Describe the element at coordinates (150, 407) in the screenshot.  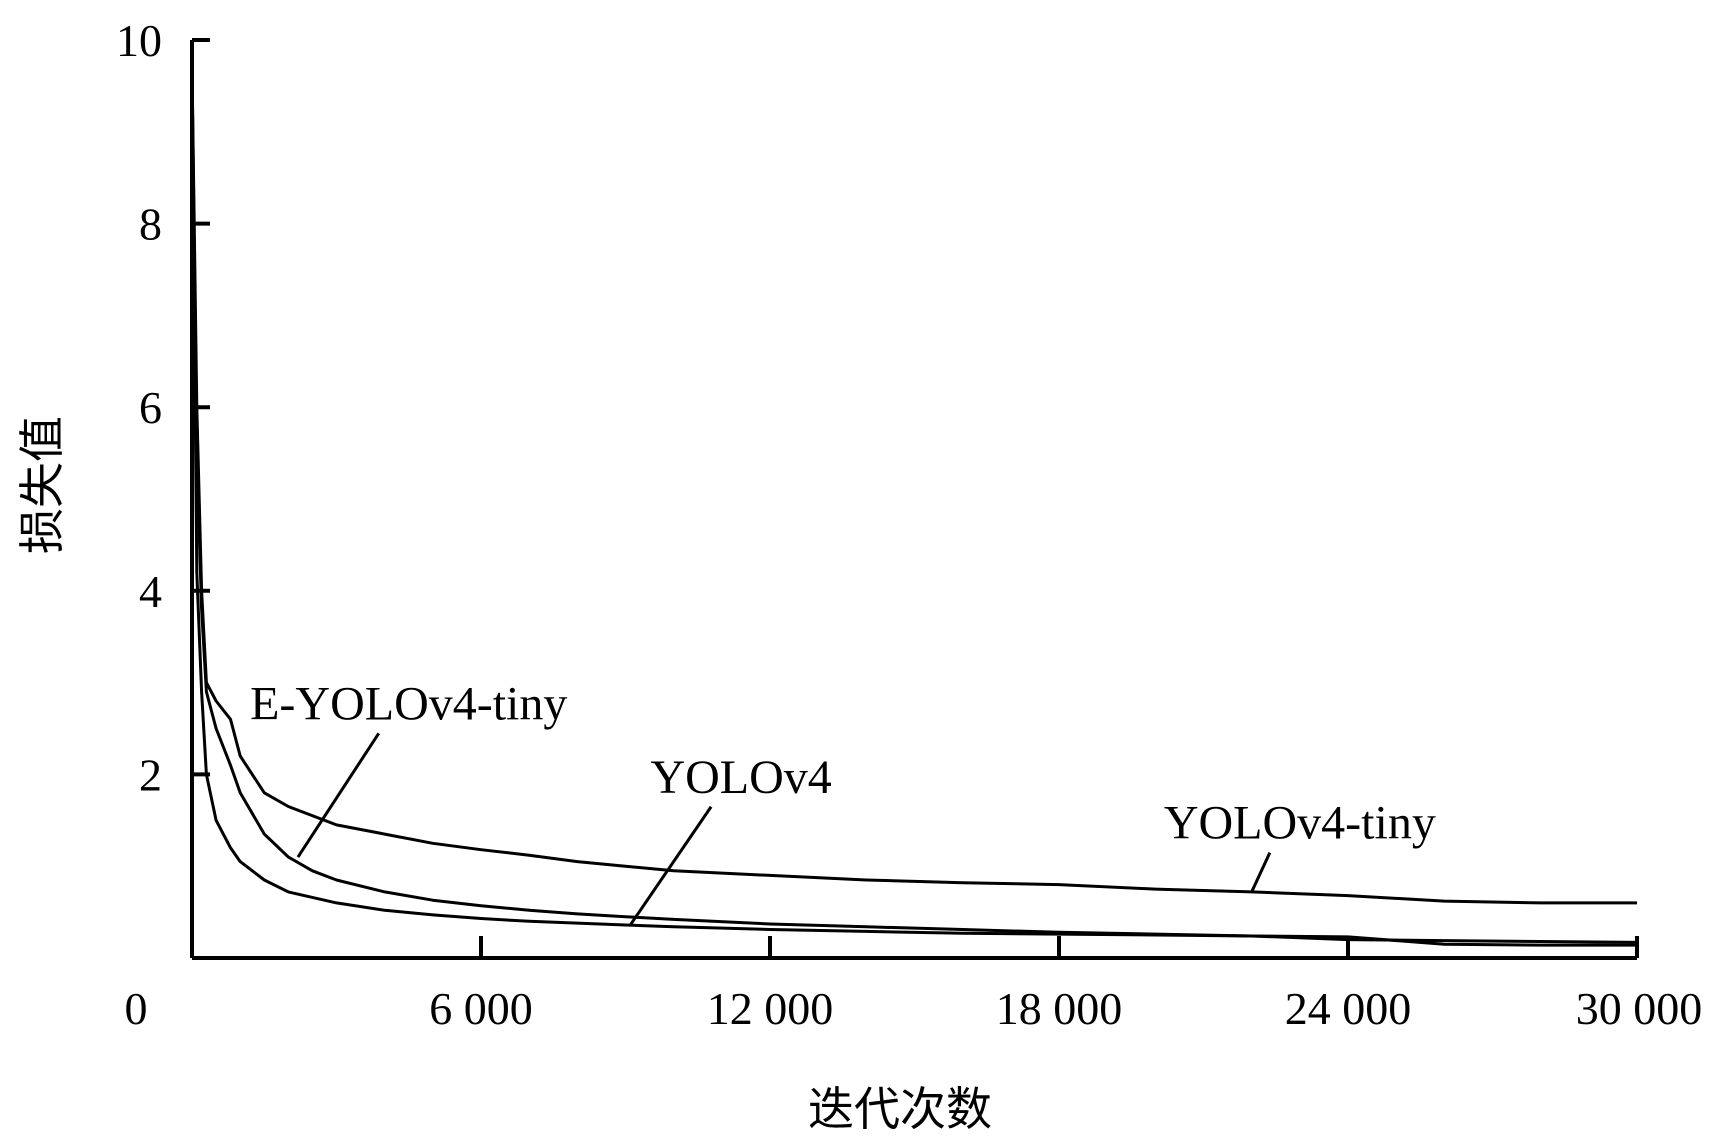
I see `y-tick-label: 6` at that location.